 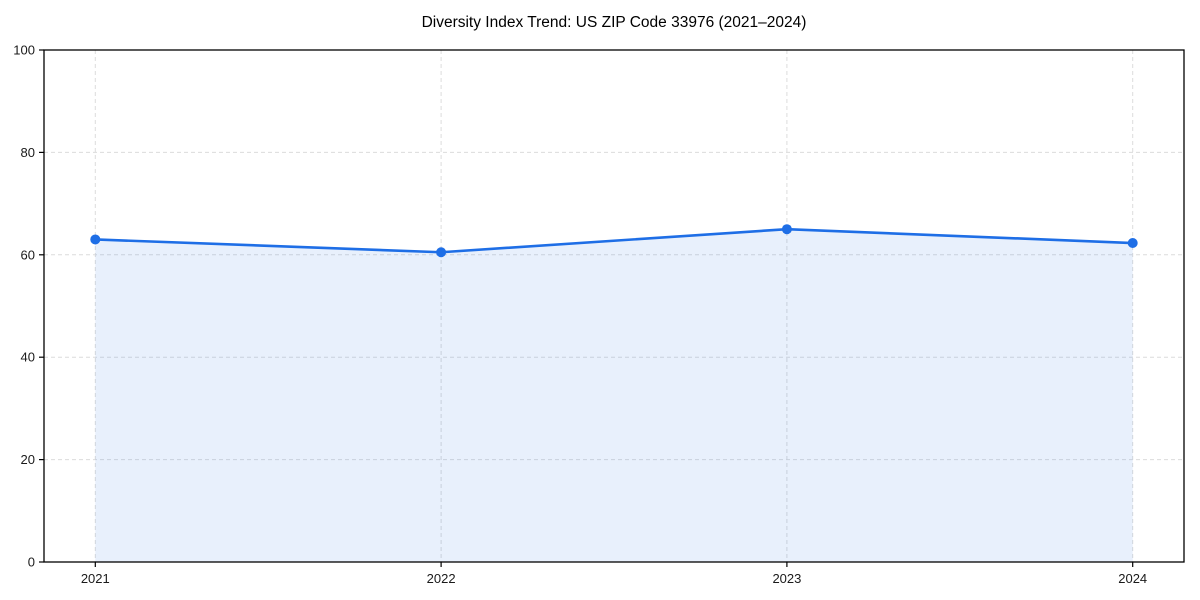 What do you see at coordinates (614, 240) in the screenshot?
I see `series-line` at bounding box center [614, 240].